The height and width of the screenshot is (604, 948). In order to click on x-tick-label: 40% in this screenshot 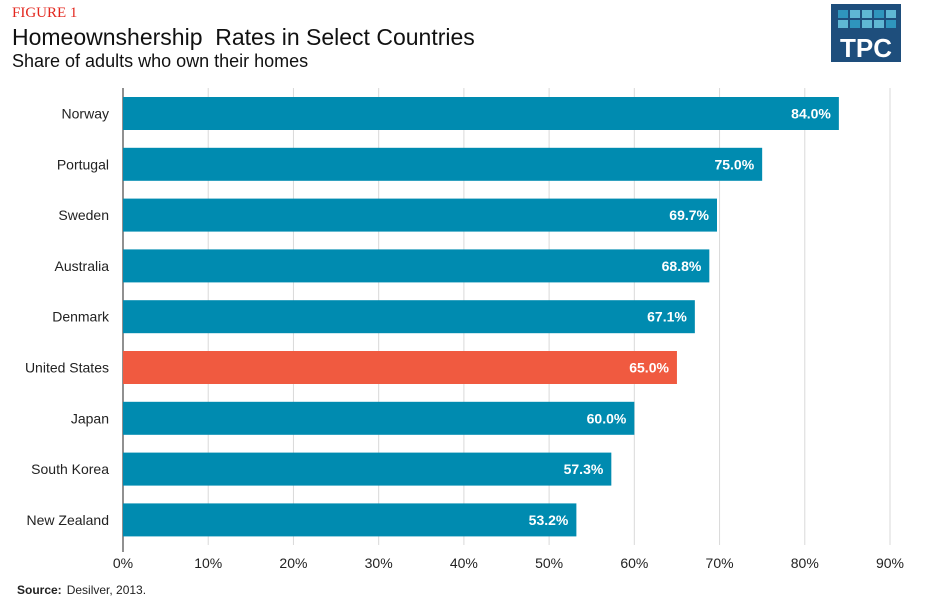, I will do `click(464, 563)`.